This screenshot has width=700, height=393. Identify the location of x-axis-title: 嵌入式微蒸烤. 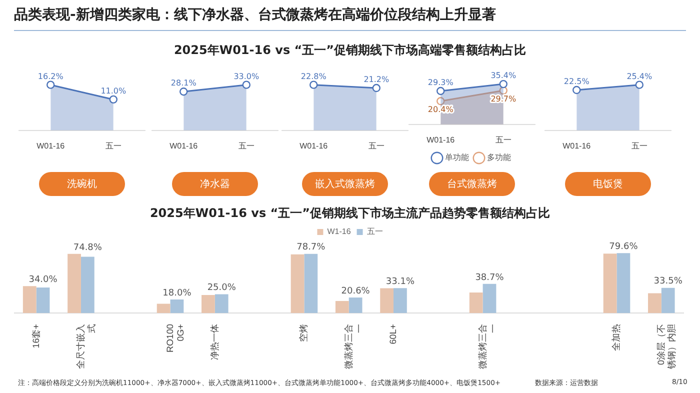
(345, 184).